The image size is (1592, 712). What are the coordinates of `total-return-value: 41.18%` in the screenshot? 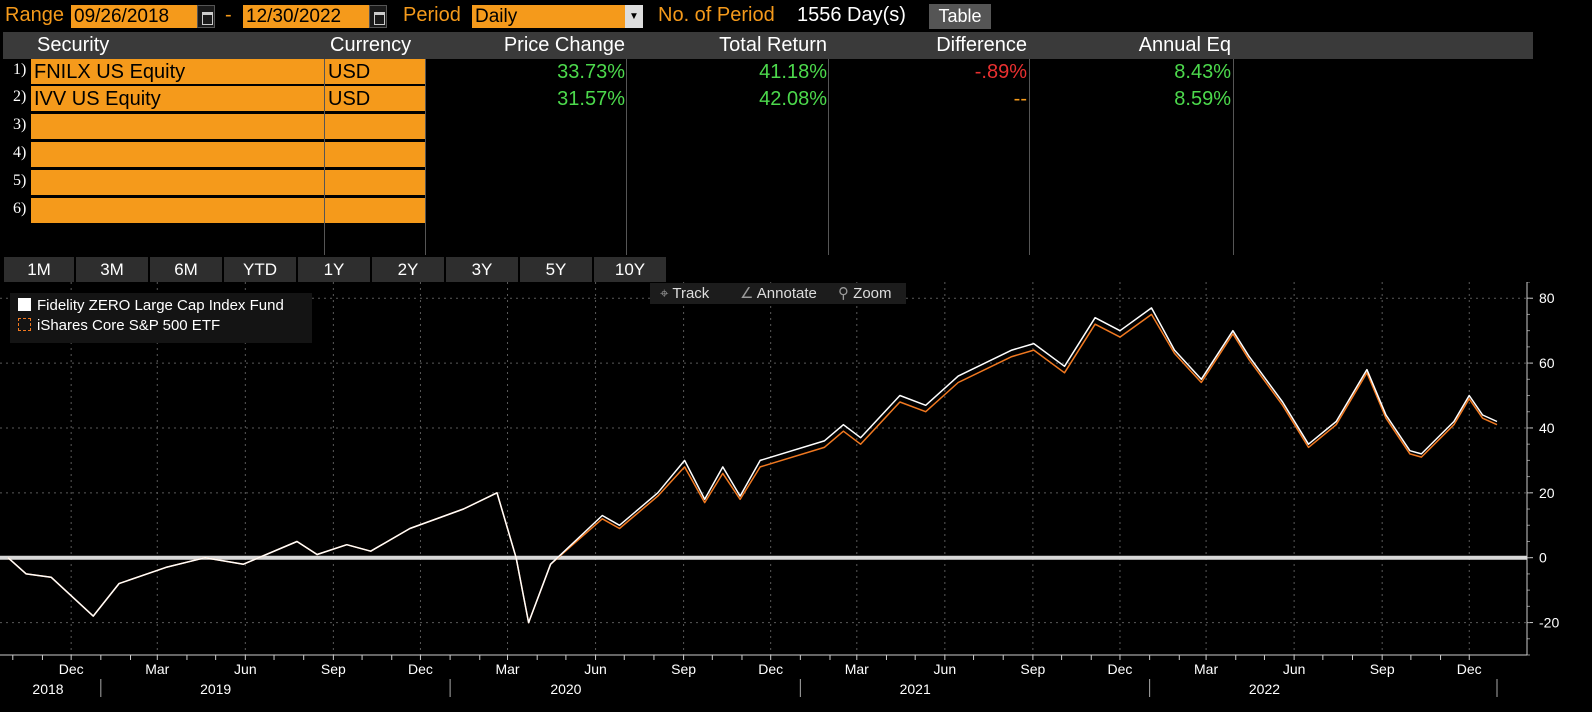 It's located at (793, 72).